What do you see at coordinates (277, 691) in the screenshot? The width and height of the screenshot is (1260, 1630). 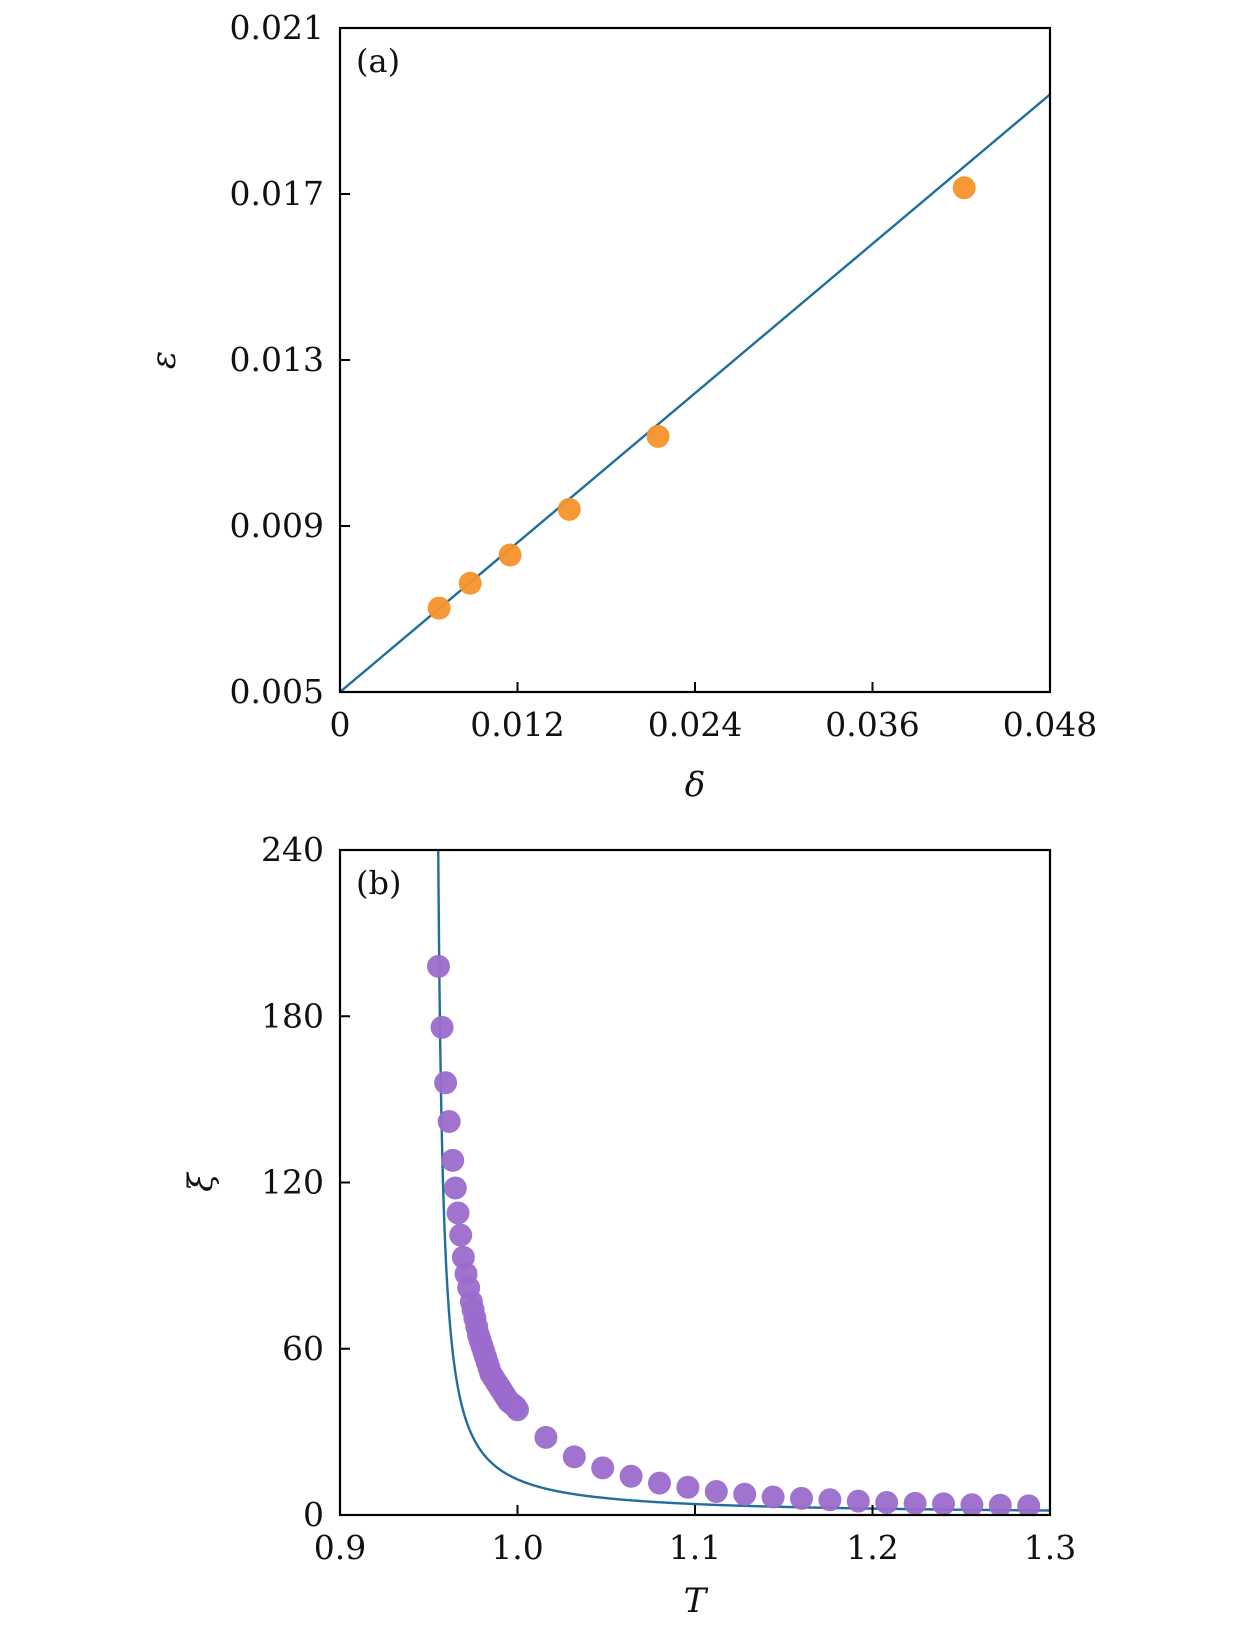 I see `y-tick-label: 0.005` at bounding box center [277, 691].